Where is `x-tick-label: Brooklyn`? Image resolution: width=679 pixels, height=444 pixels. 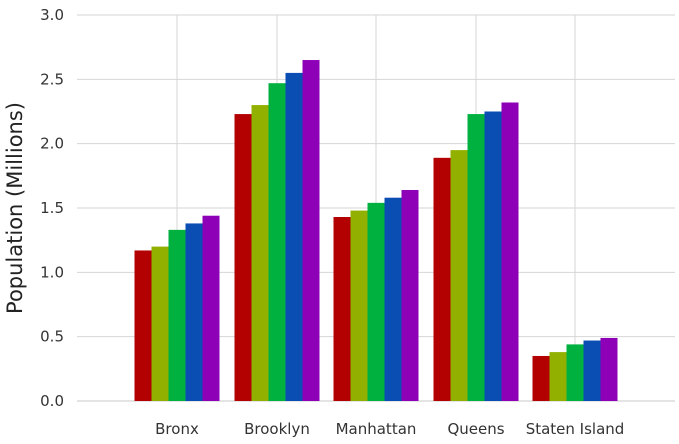
x-tick-label: Brooklyn is located at coordinates (277, 429).